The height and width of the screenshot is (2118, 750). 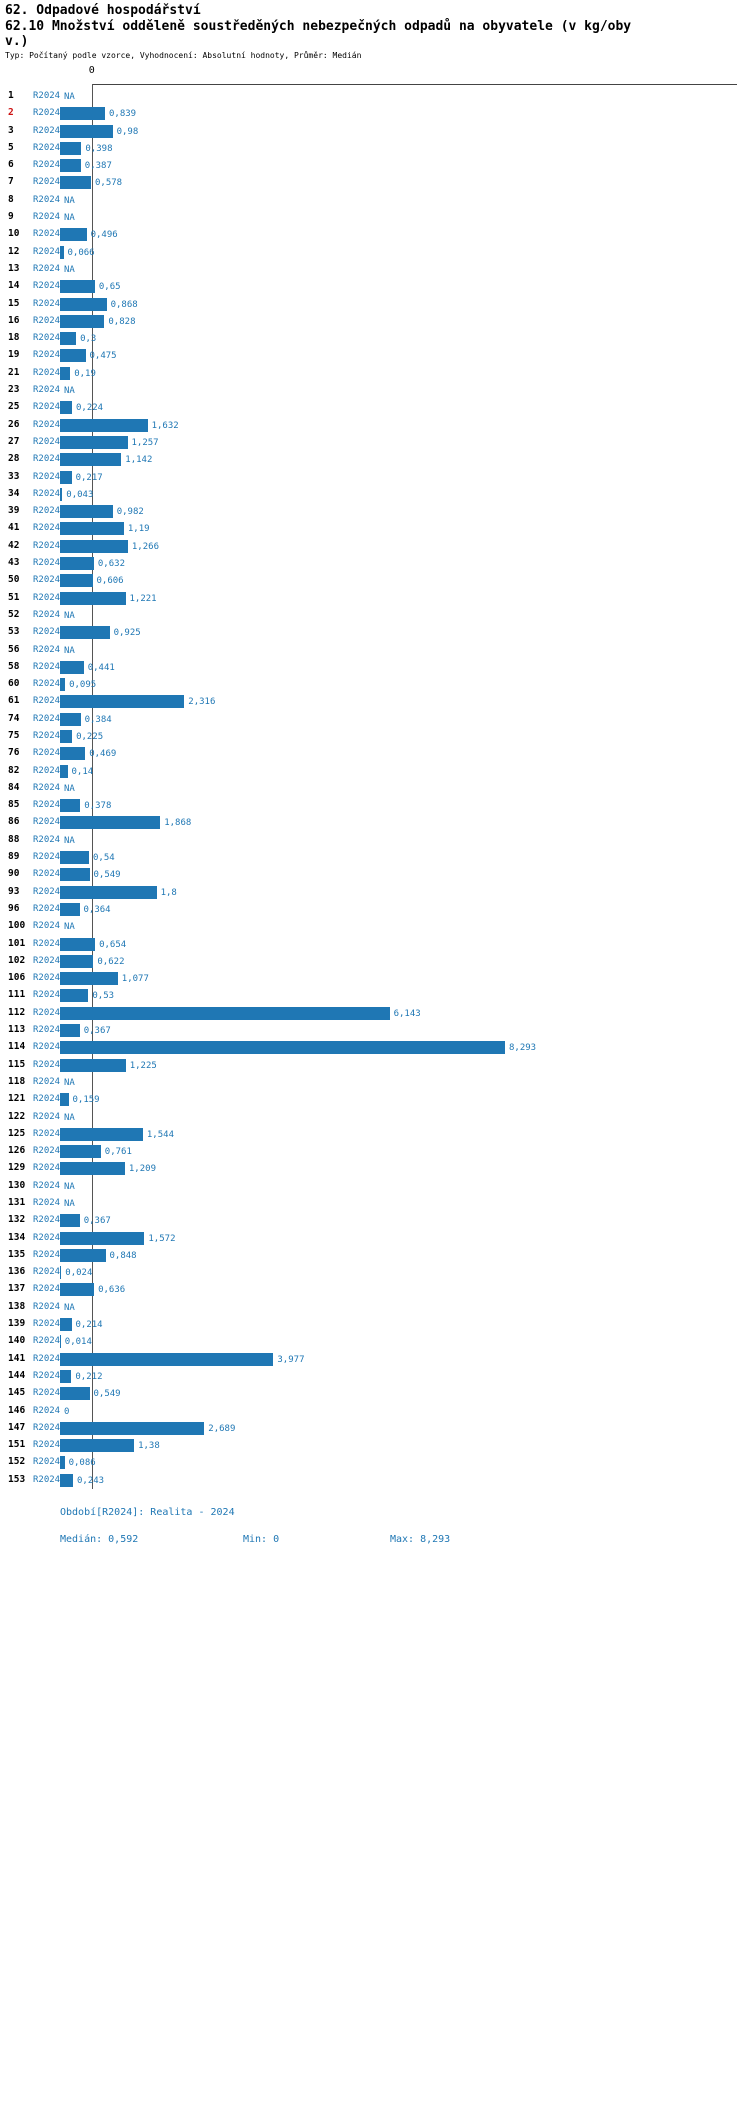 What do you see at coordinates (14, 476) in the screenshot?
I see `row-number: 33` at bounding box center [14, 476].